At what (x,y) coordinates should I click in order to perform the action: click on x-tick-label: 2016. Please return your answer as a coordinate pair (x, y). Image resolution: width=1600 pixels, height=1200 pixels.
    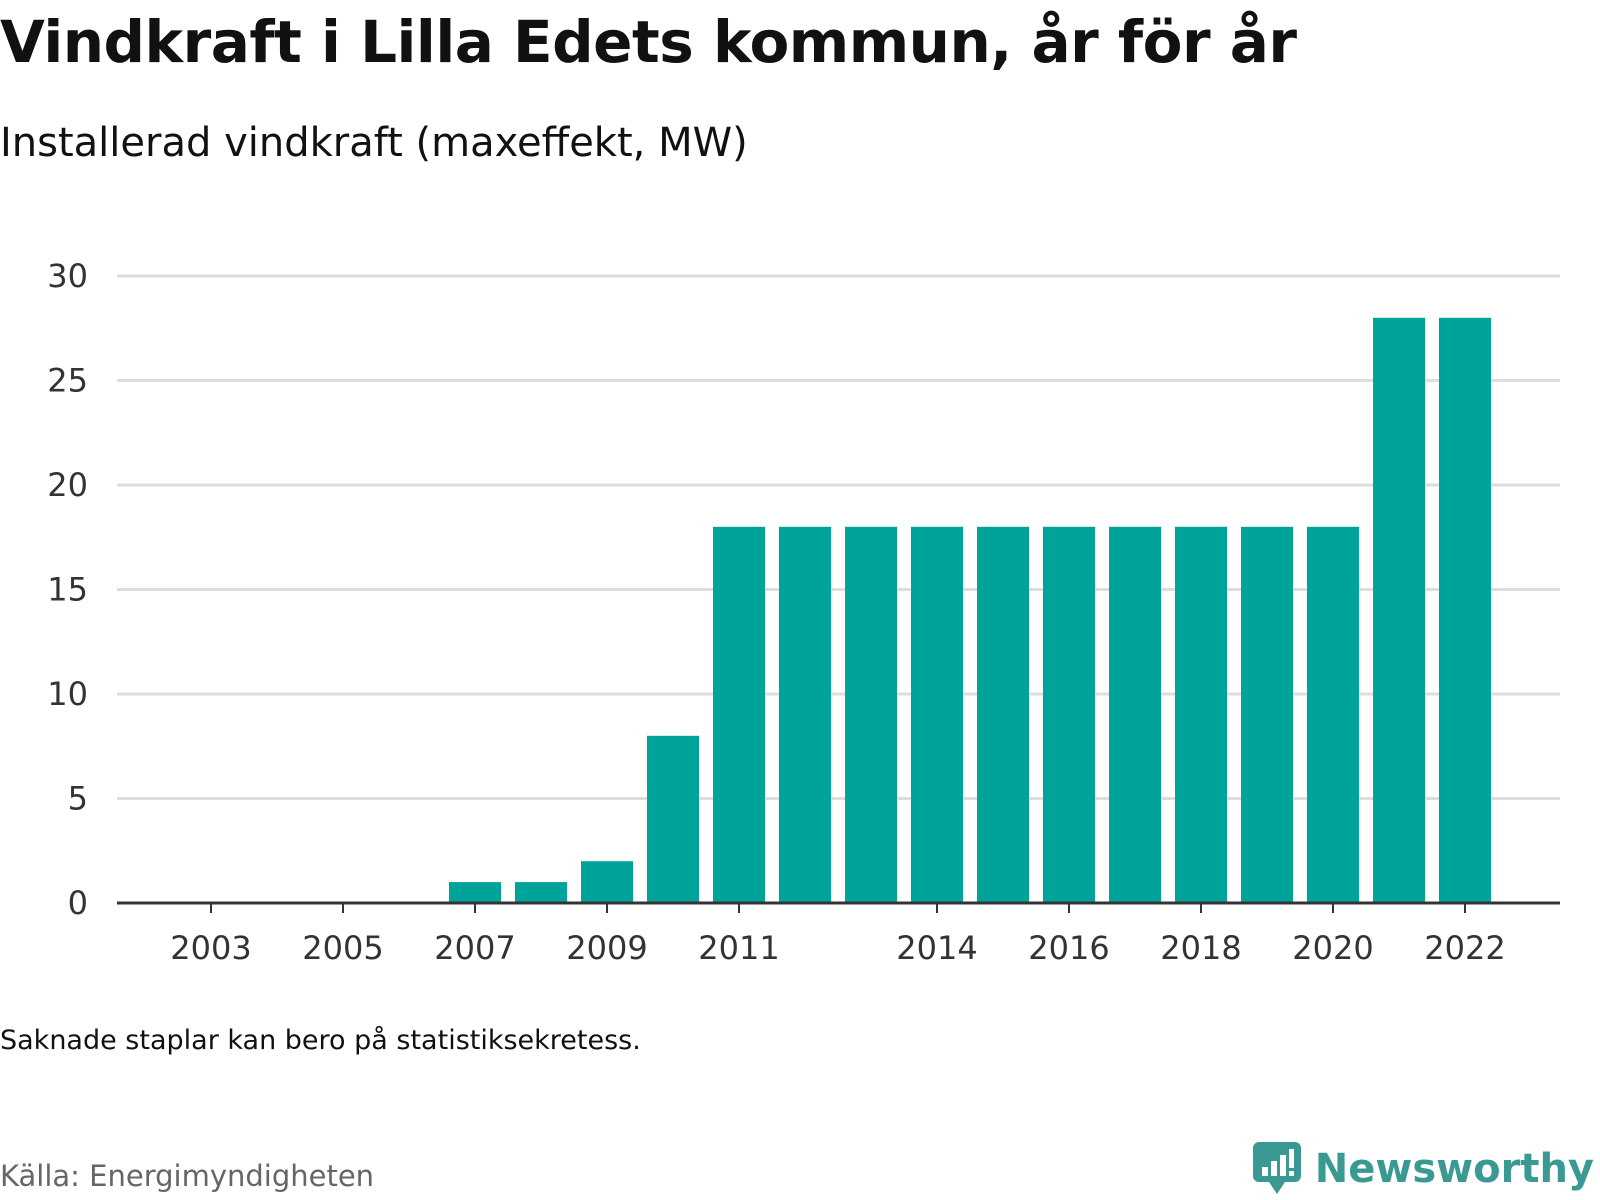
    Looking at the image, I should click on (1068, 948).